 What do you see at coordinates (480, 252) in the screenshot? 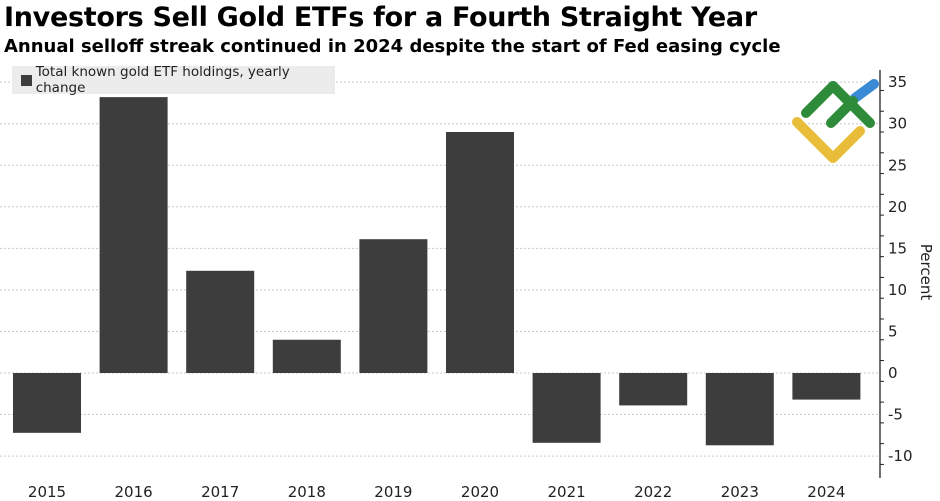
I see `bar-2020` at bounding box center [480, 252].